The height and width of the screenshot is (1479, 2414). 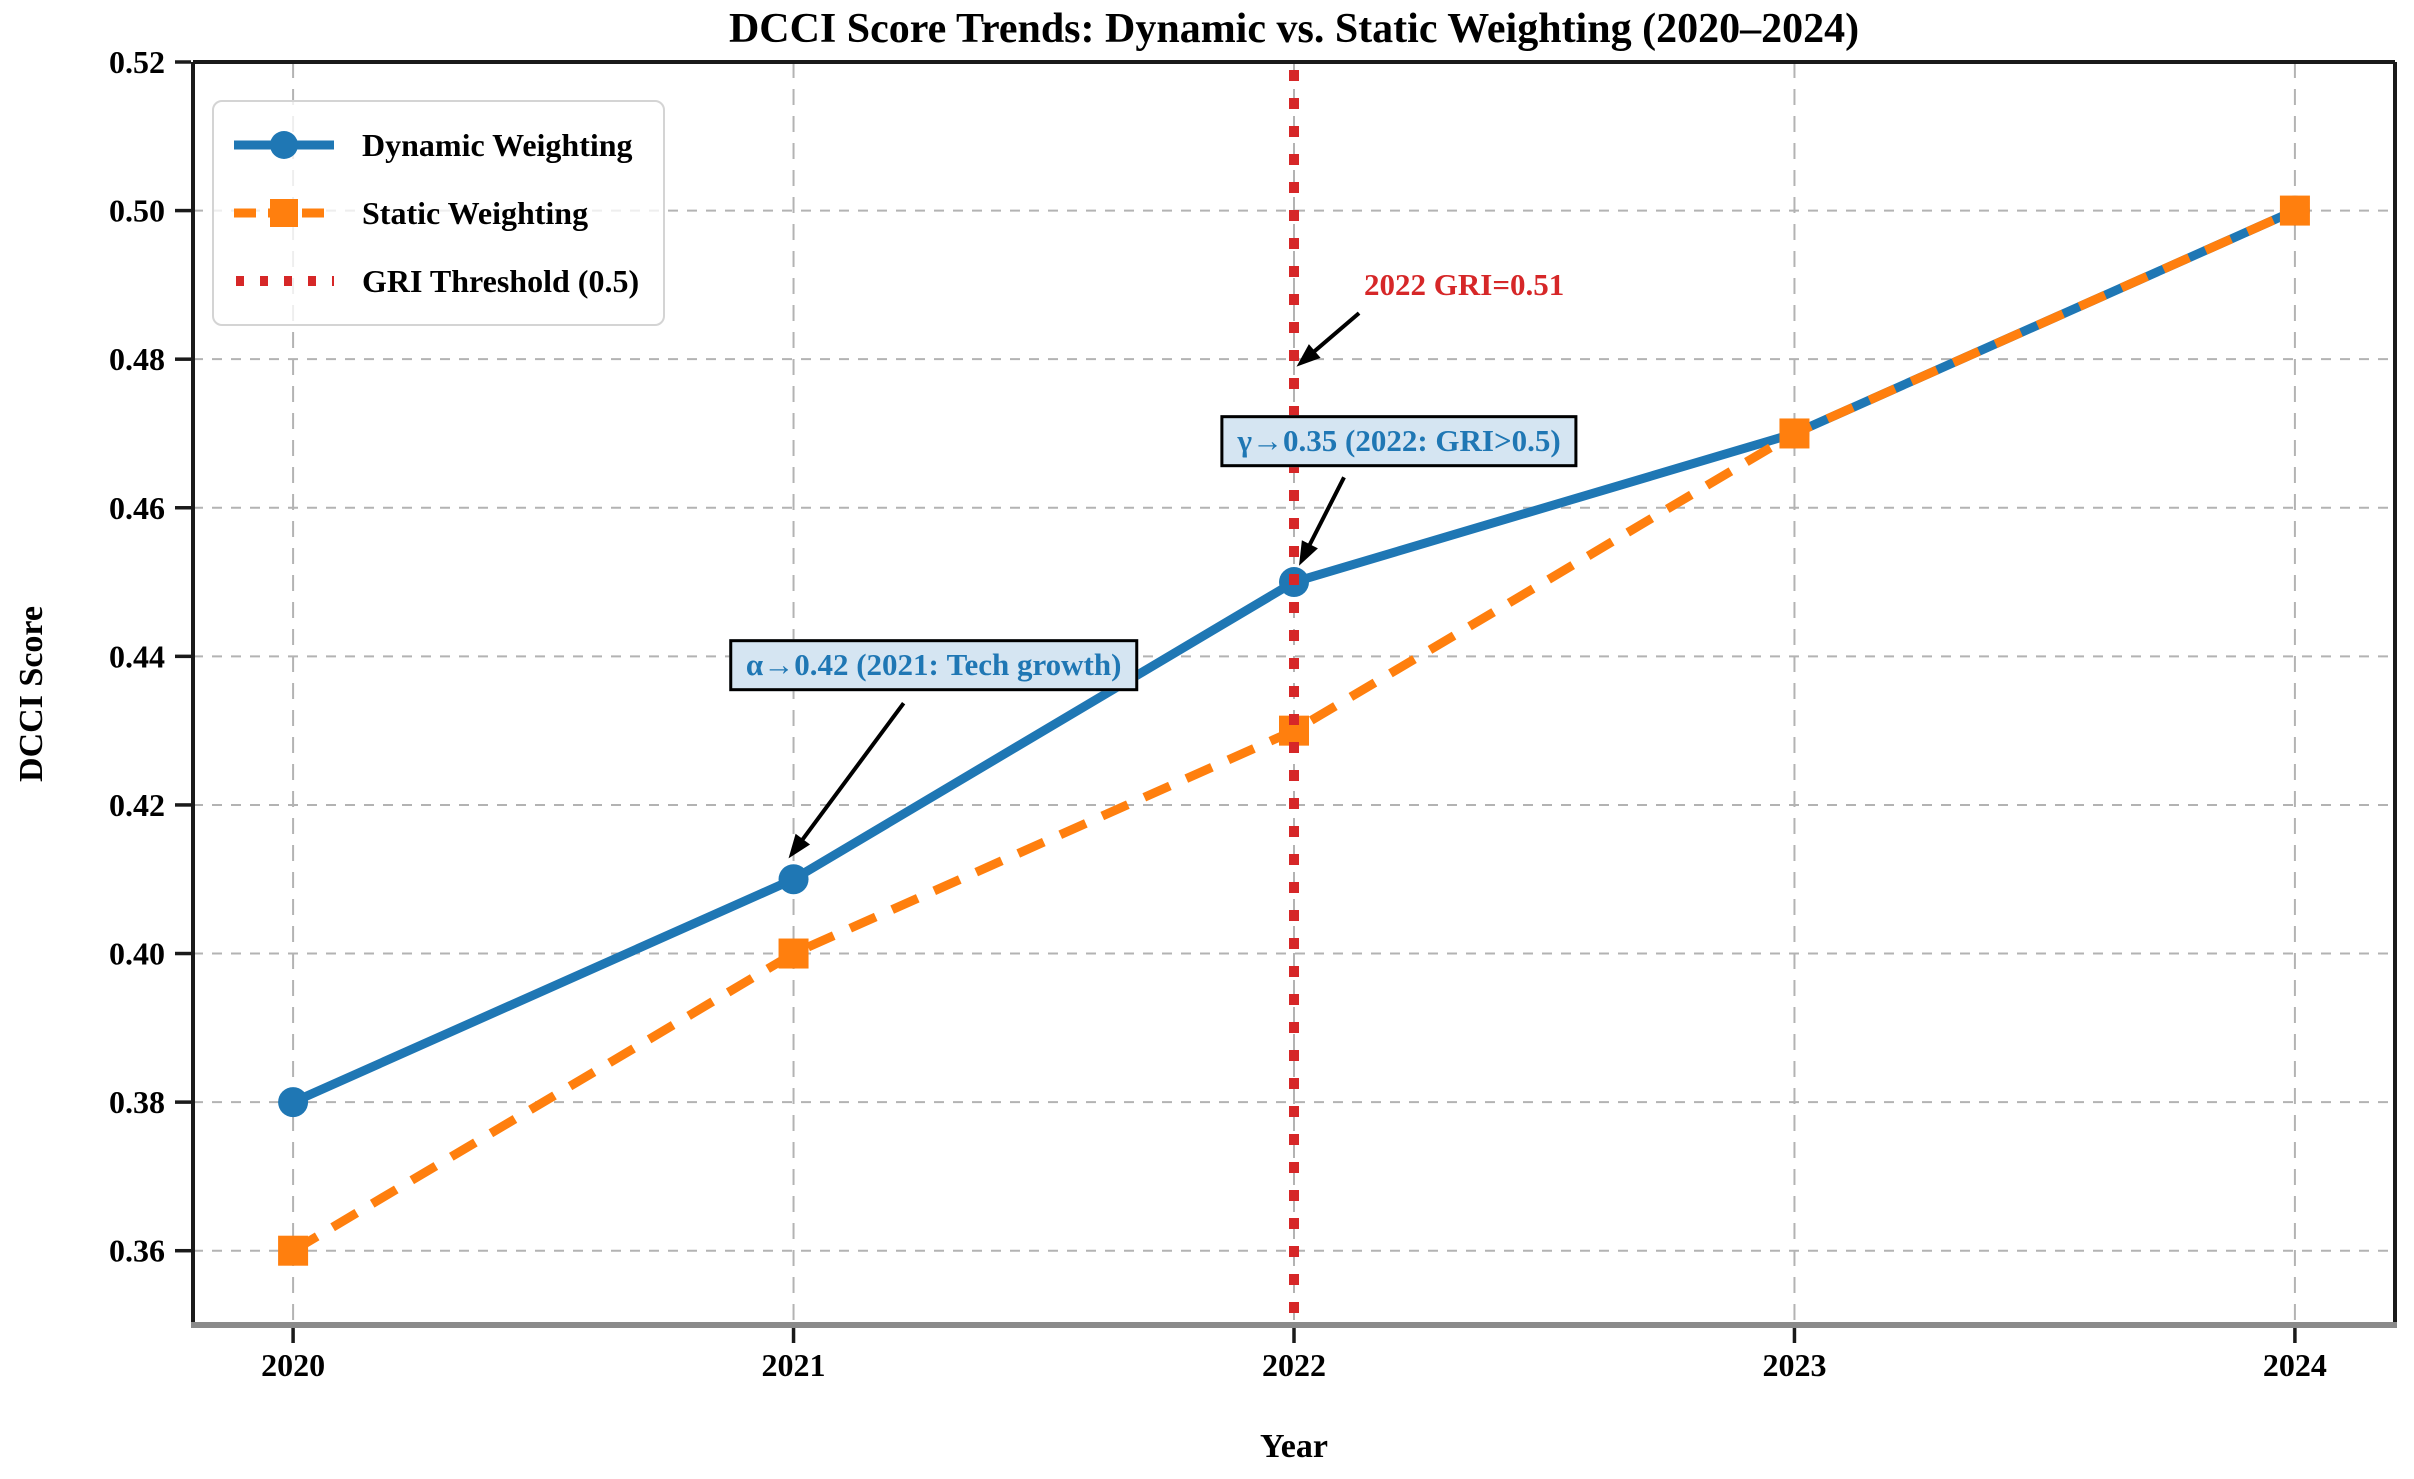 I want to click on dynamic-line-sample-icon, so click(x=284, y=145).